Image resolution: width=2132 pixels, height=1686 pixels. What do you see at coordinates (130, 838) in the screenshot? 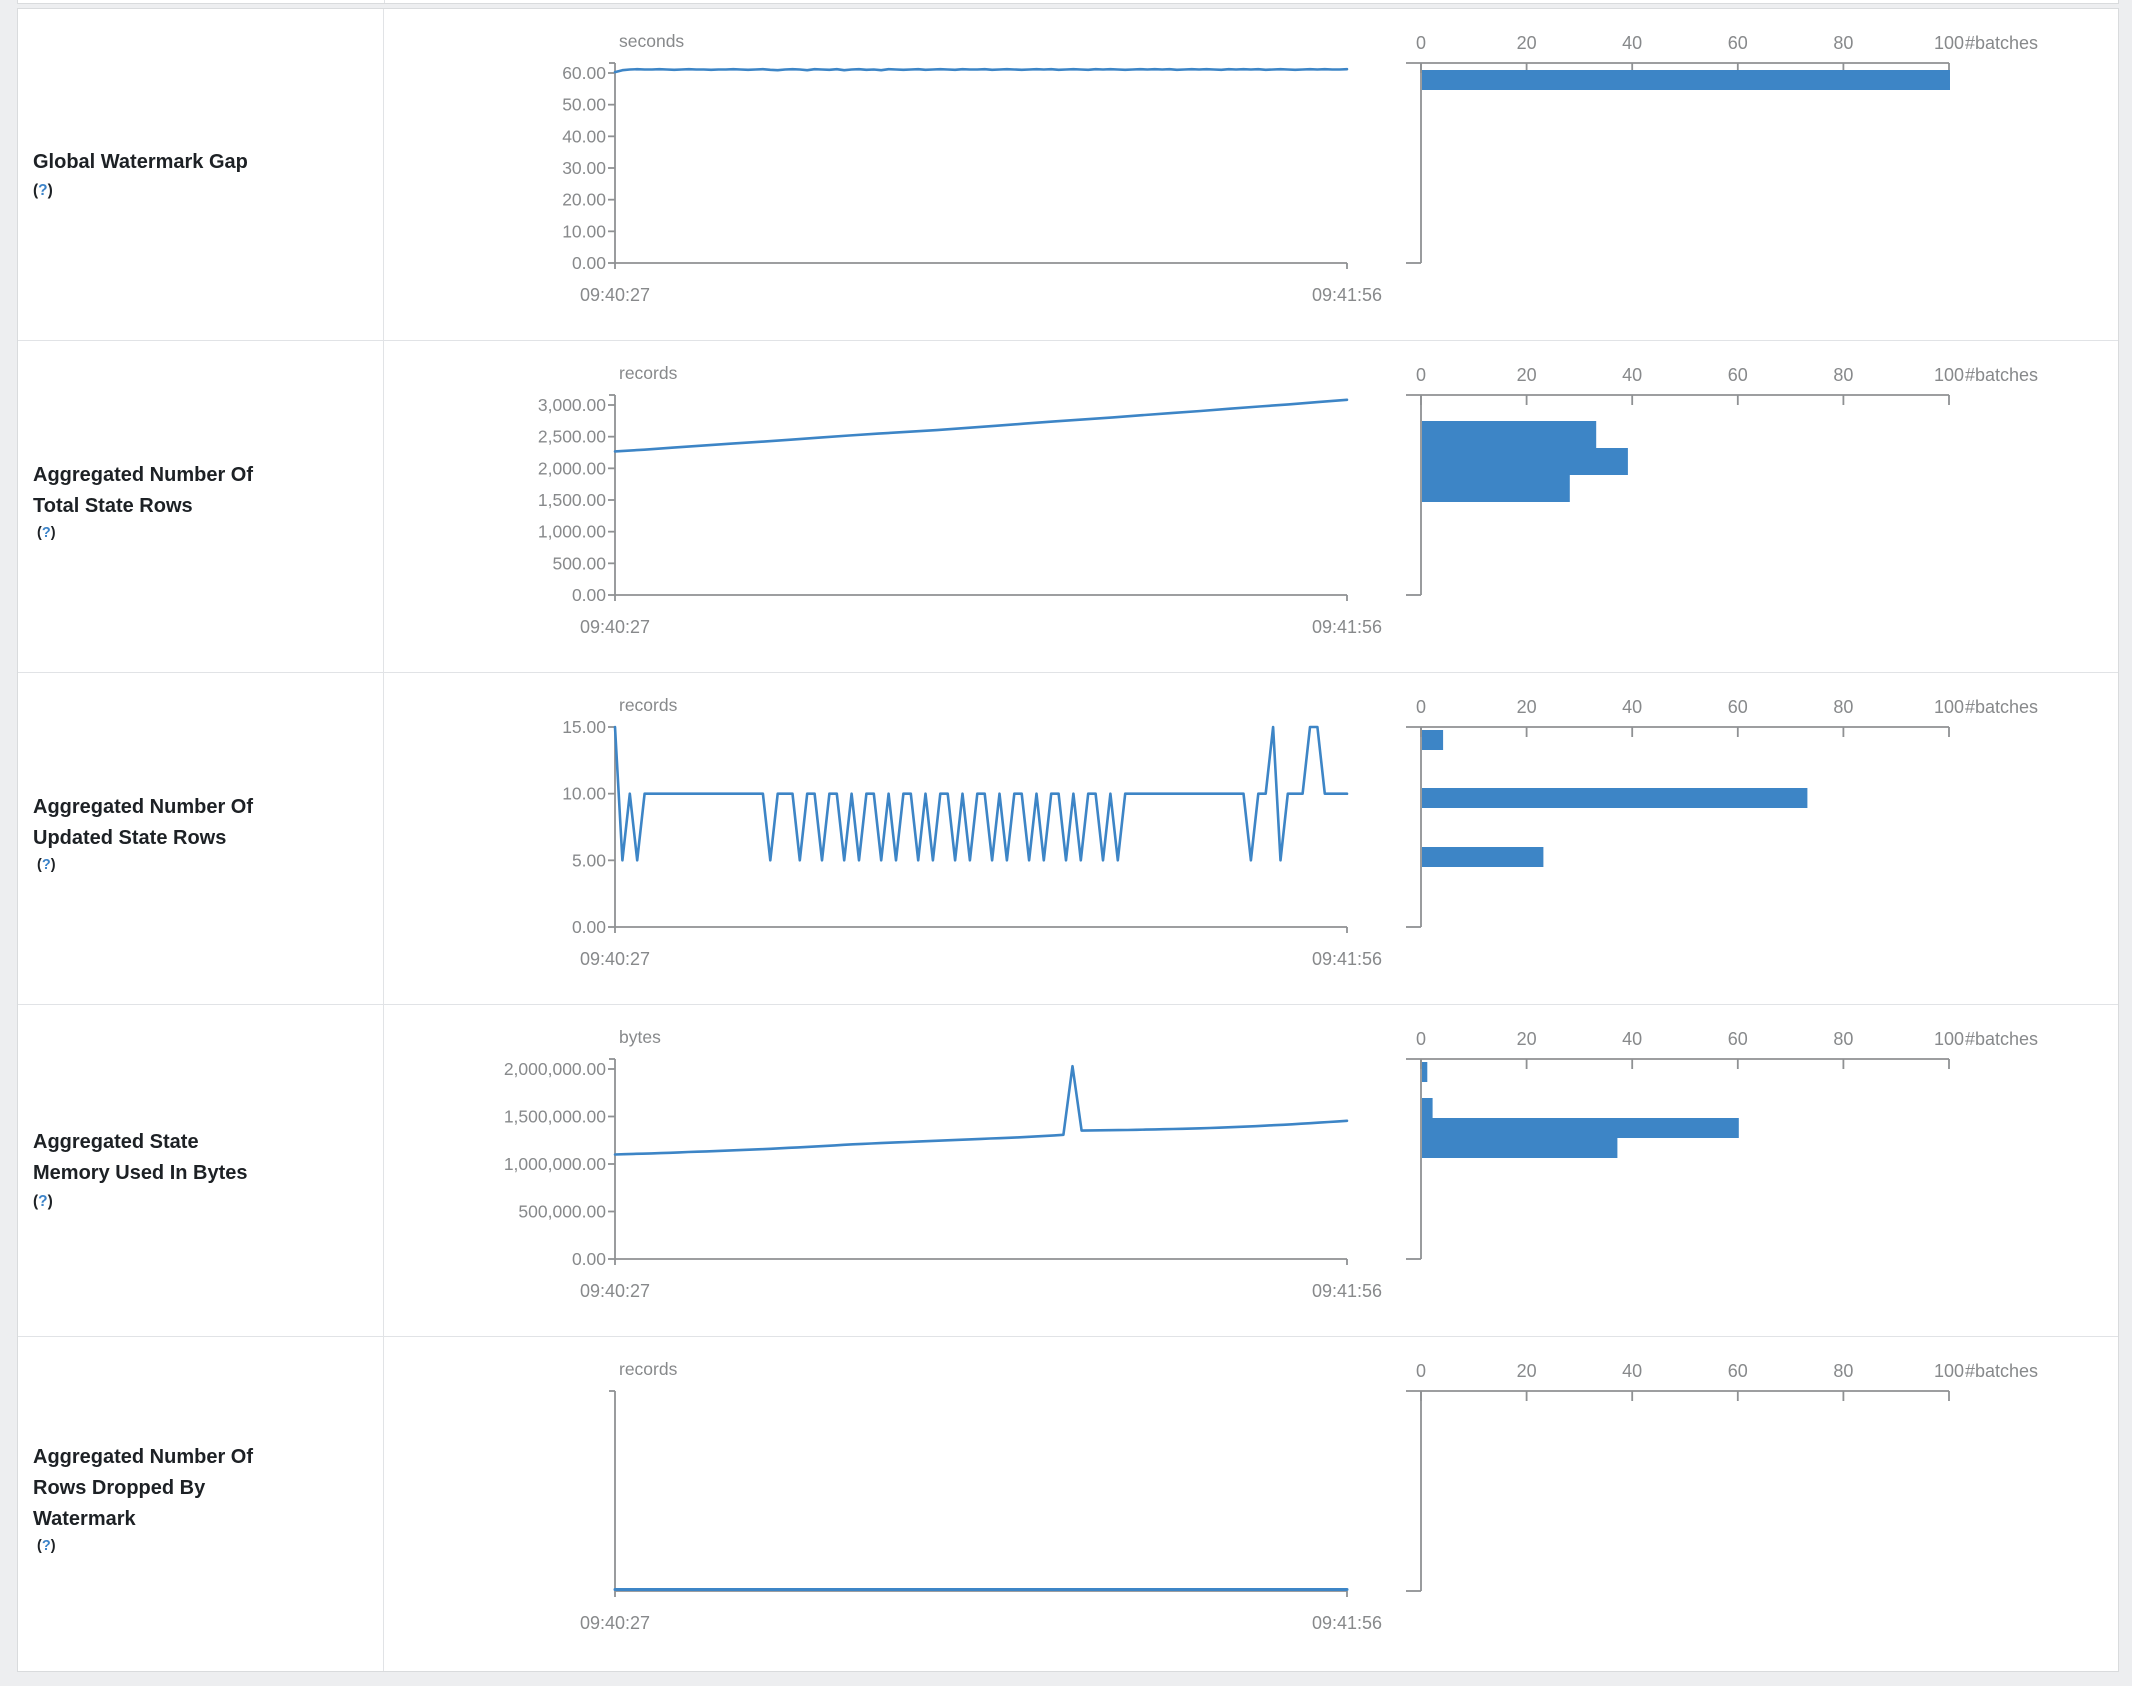
I see `metric-title-line: Updated State Rows` at bounding box center [130, 838].